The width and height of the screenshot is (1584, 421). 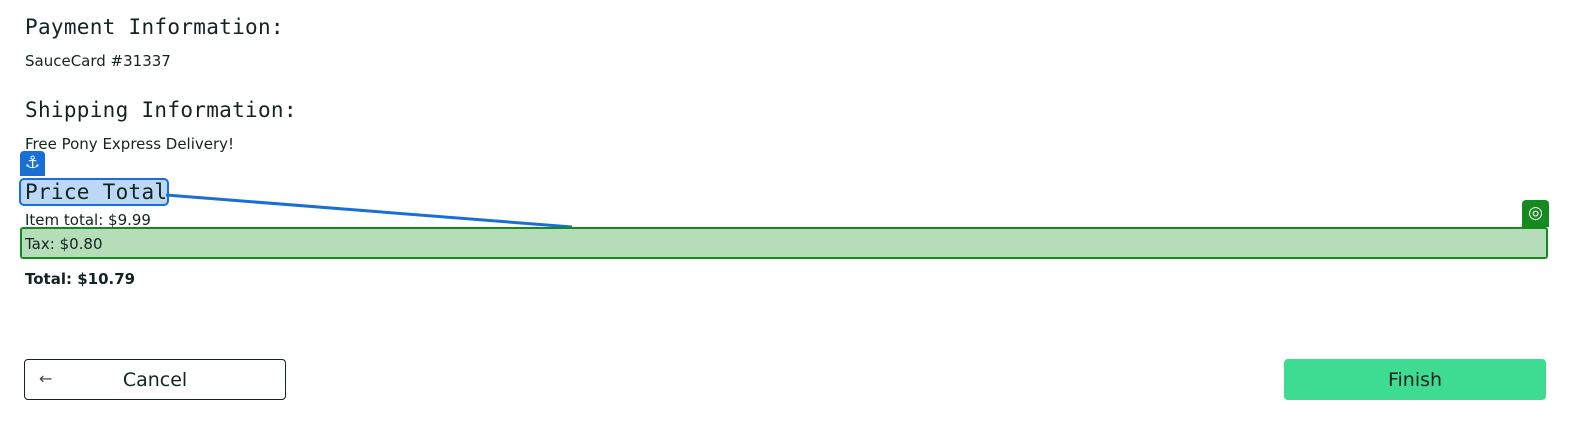 I want to click on payment-info-value: SauceCard #31337, so click(x=98, y=61).